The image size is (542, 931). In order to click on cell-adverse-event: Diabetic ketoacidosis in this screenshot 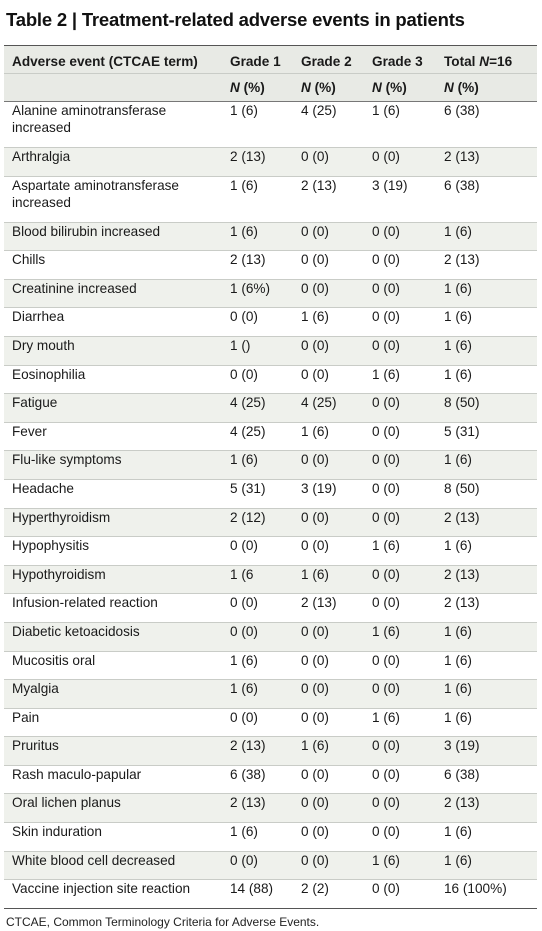, I will do `click(113, 637)`.